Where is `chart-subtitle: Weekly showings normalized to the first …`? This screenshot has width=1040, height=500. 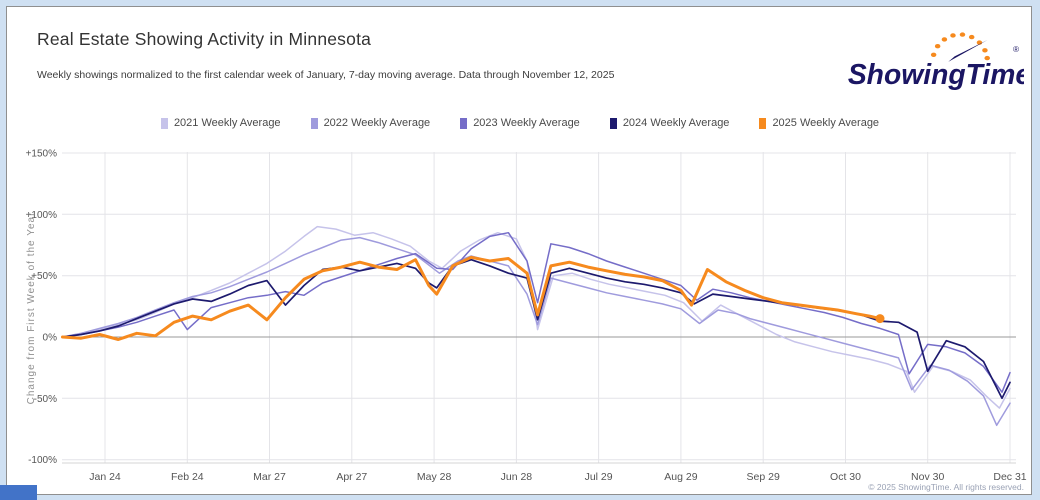 chart-subtitle: Weekly showings normalized to the first … is located at coordinates (326, 75).